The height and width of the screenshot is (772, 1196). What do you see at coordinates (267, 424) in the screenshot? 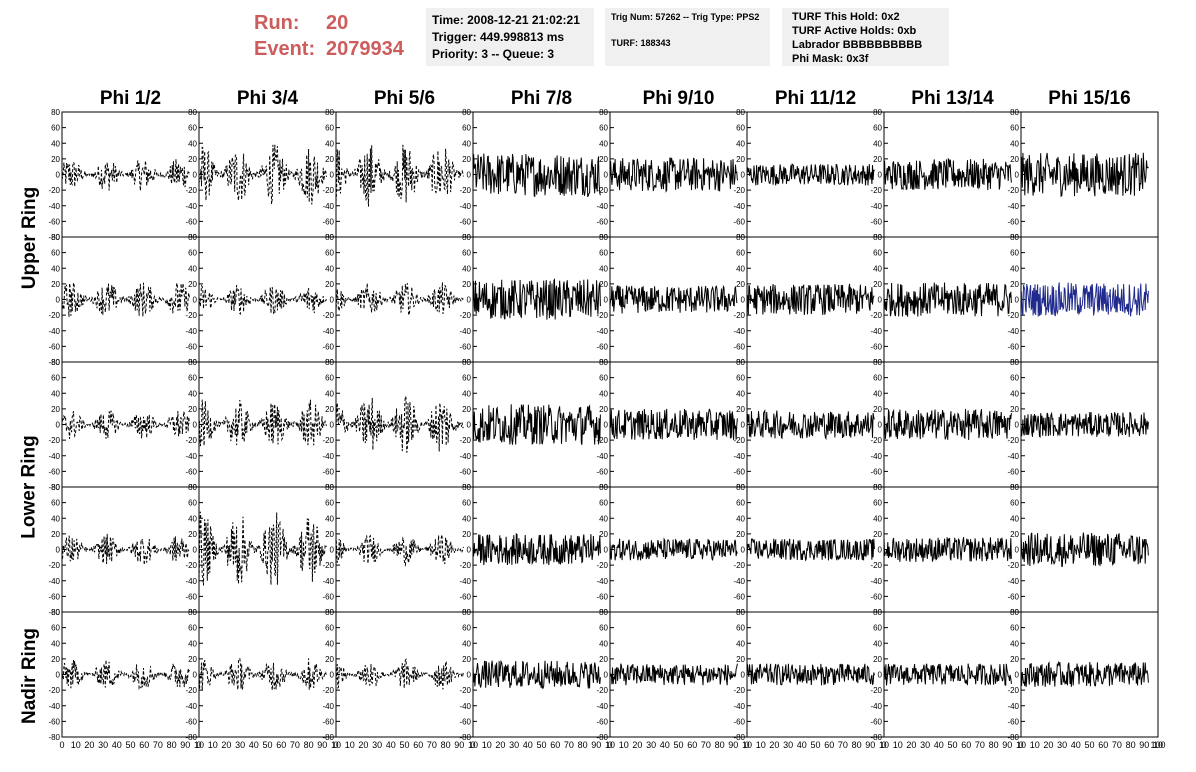
I see `panel-frame` at bounding box center [267, 424].